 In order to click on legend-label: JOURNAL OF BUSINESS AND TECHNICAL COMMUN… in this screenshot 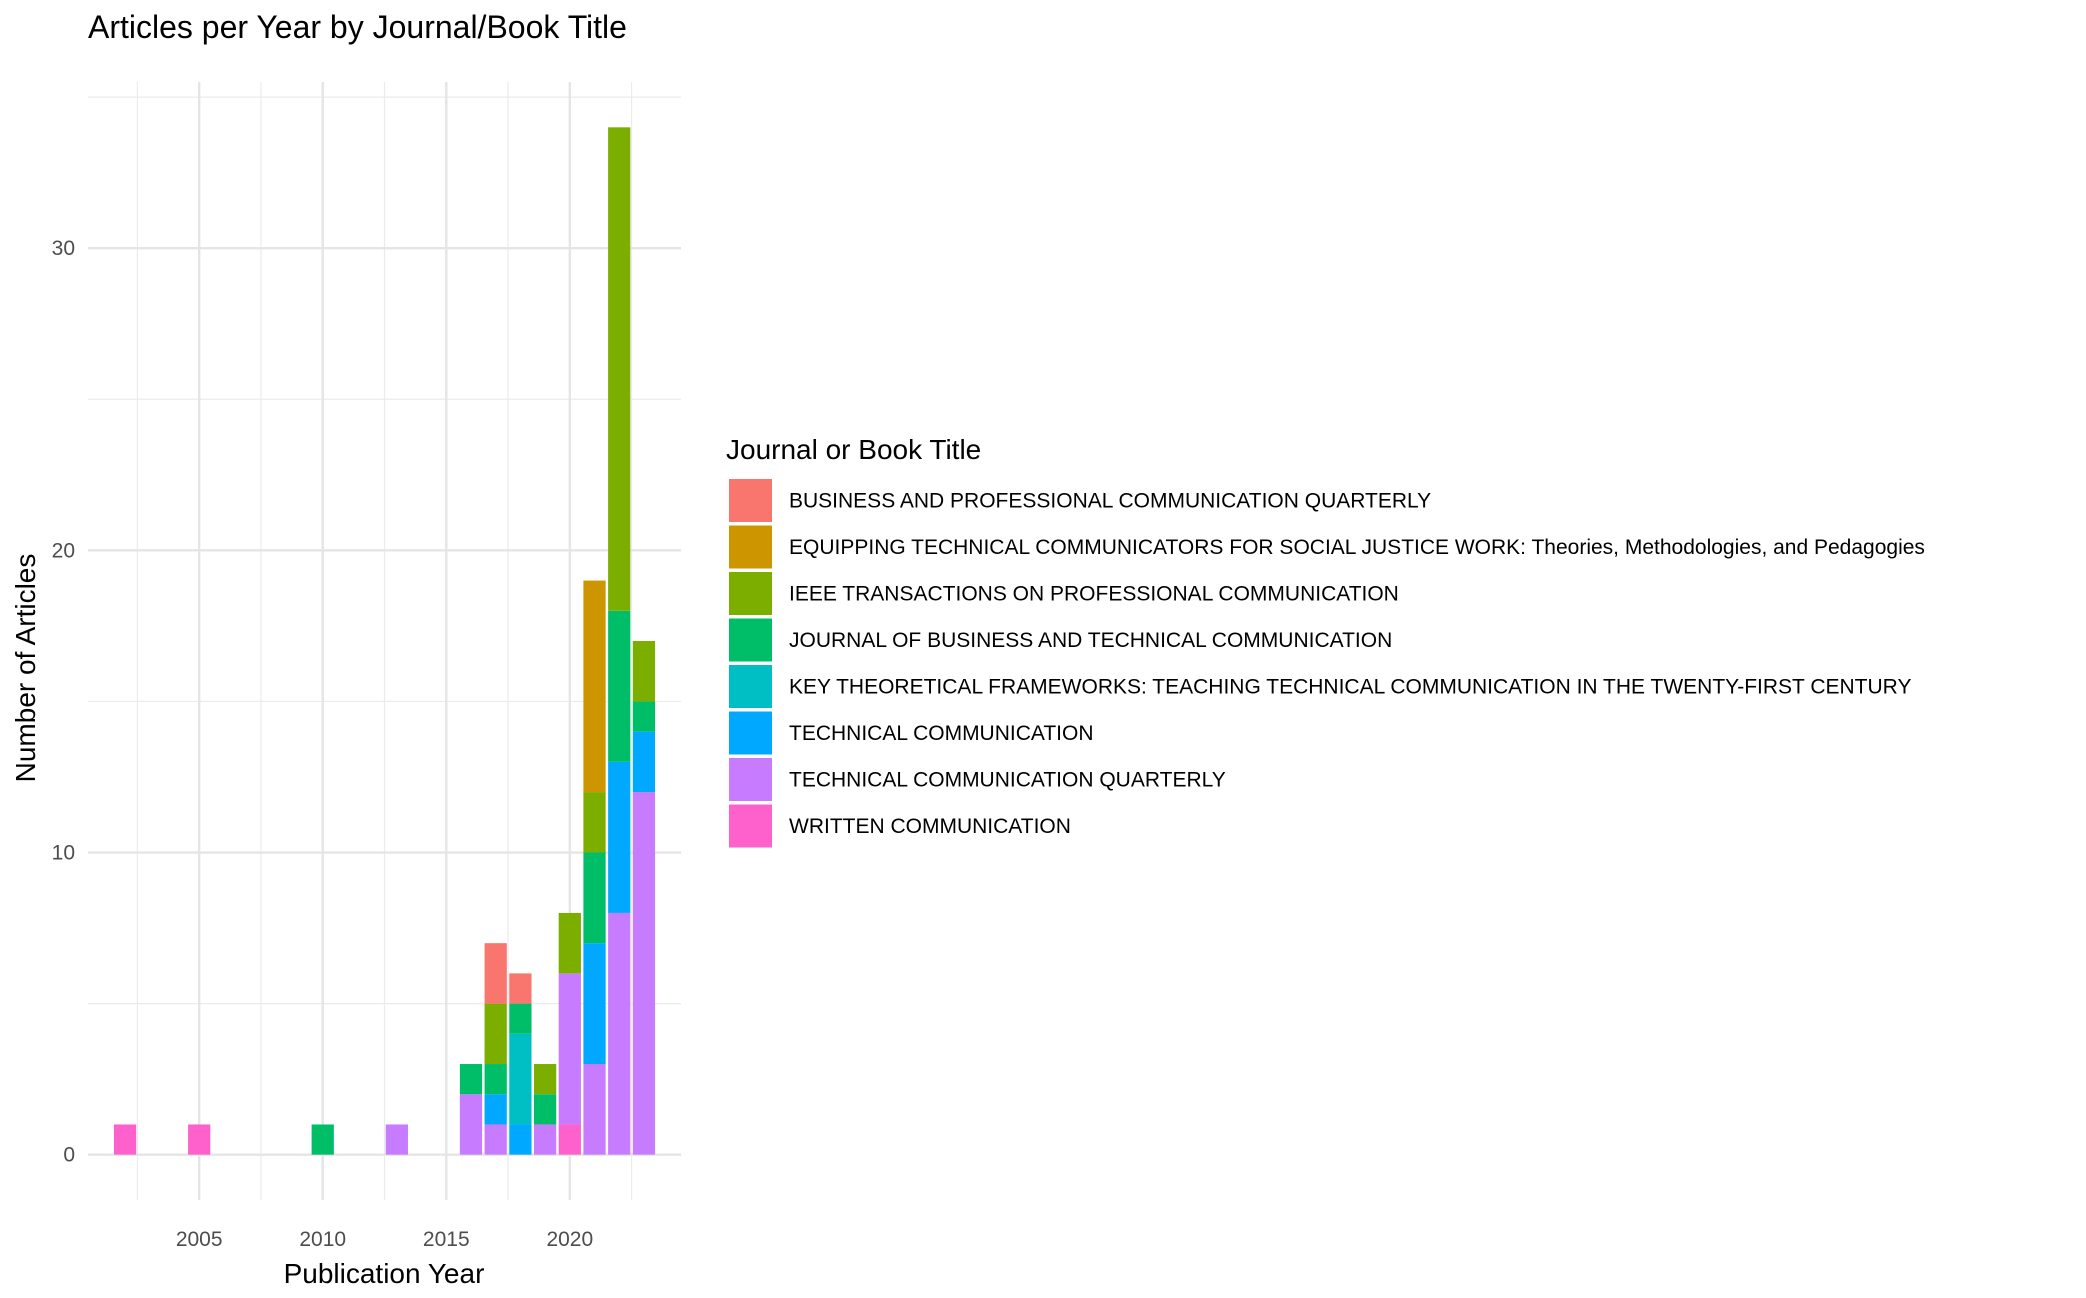, I will do `click(1090, 640)`.